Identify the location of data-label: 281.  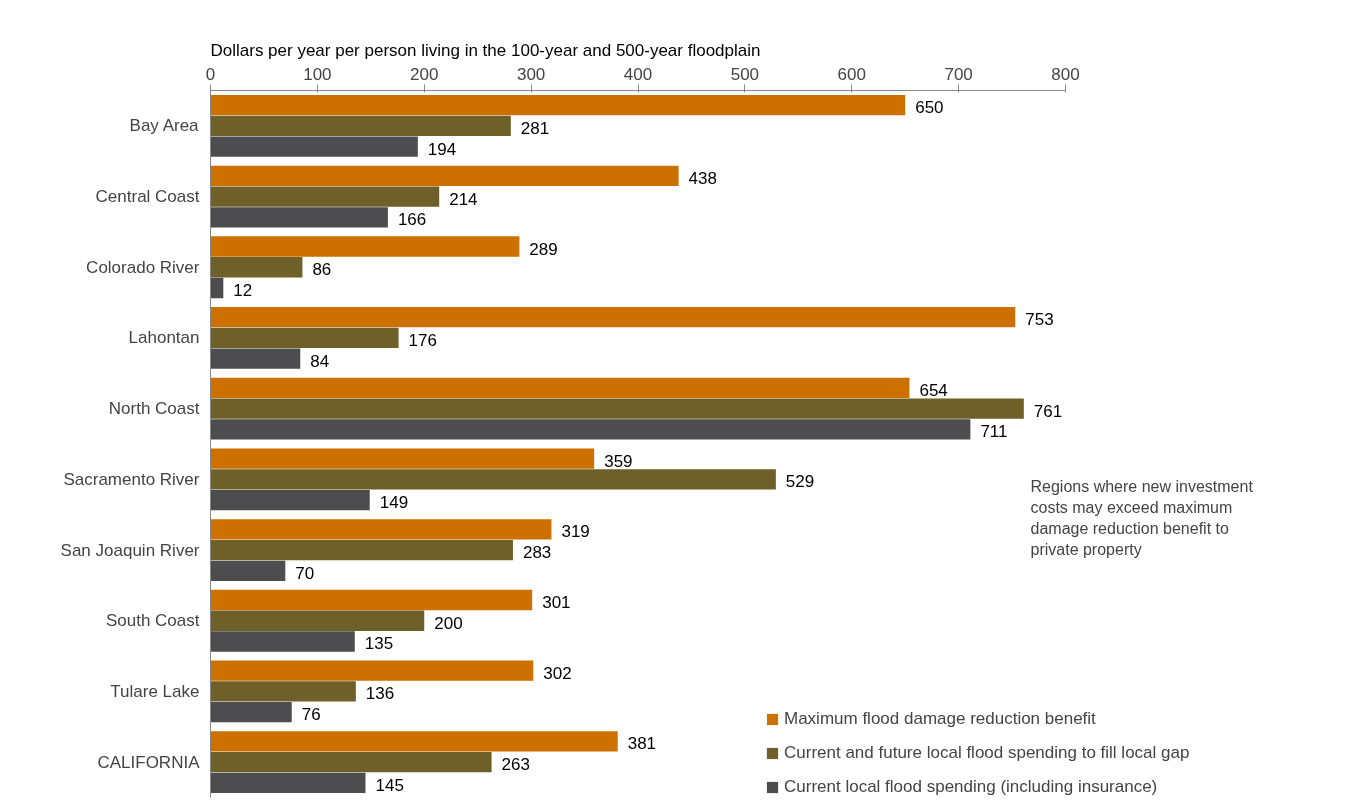
(535, 128).